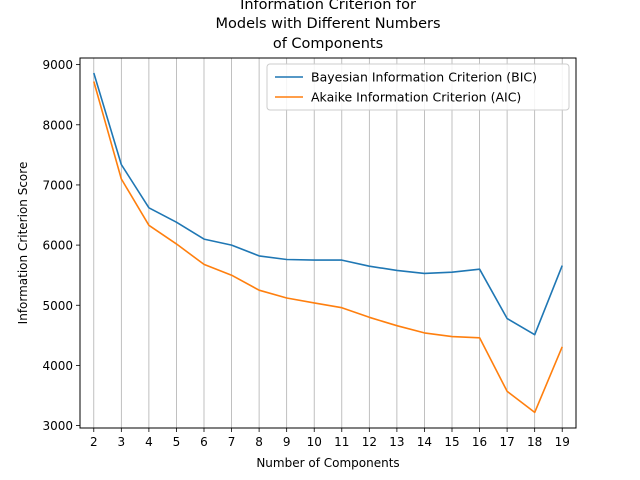 This screenshot has height=480, width=640. I want to click on x-tick-label: 15, so click(451, 442).